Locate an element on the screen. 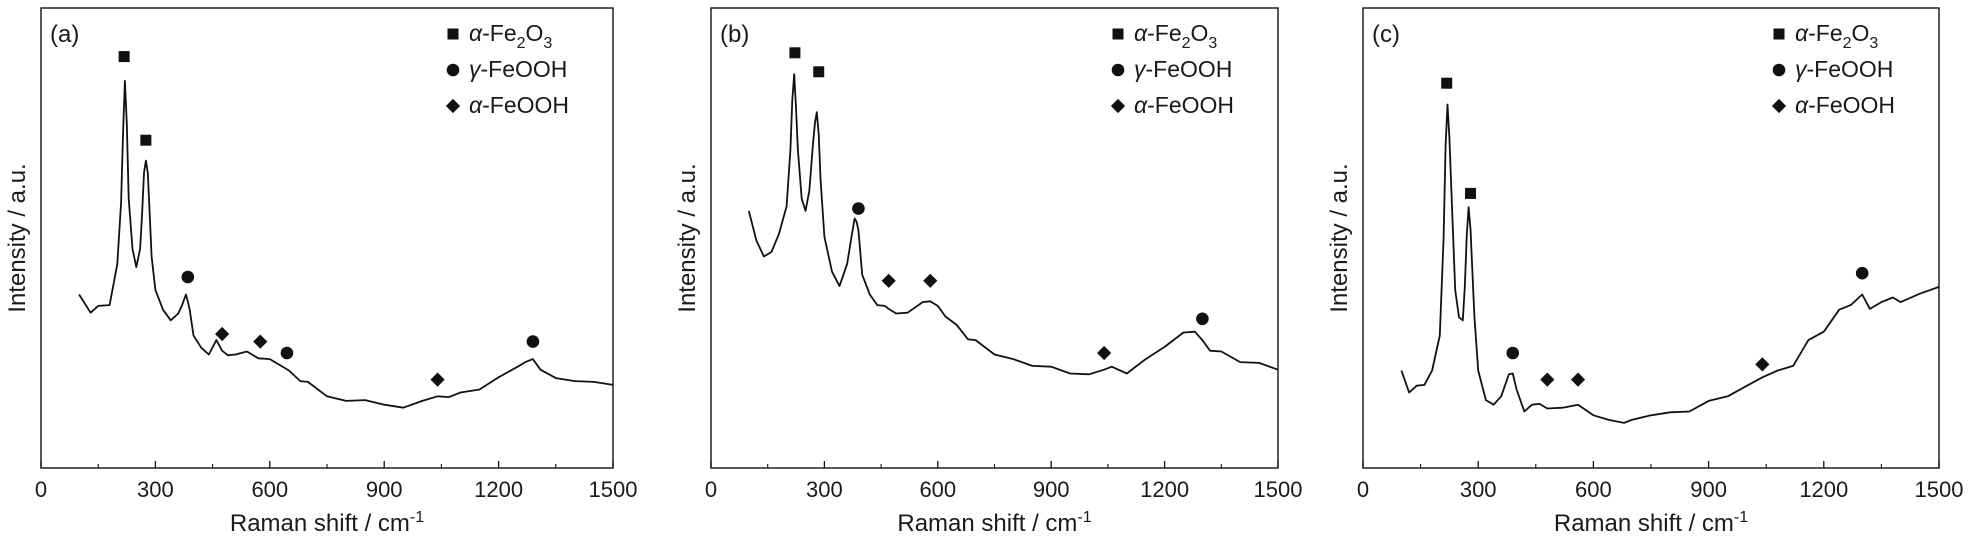 Image resolution: width=1973 pixels, height=552 pixels. panel-label: (b) is located at coordinates (734, 34).